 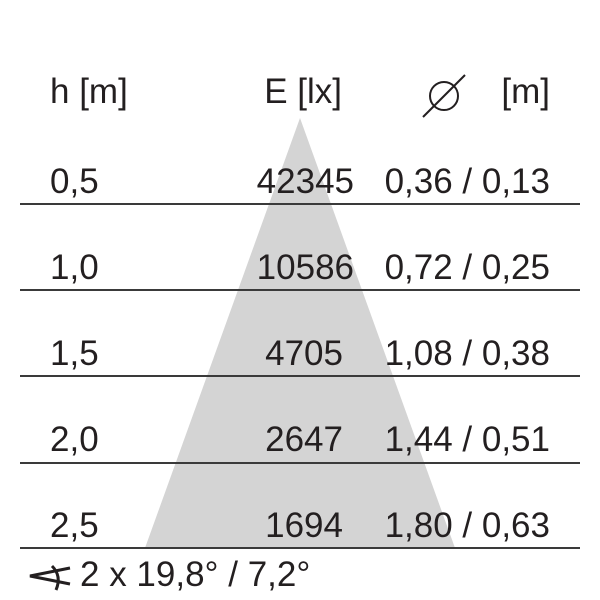 I want to click on illuminance-value: 1694, so click(x=304, y=525).